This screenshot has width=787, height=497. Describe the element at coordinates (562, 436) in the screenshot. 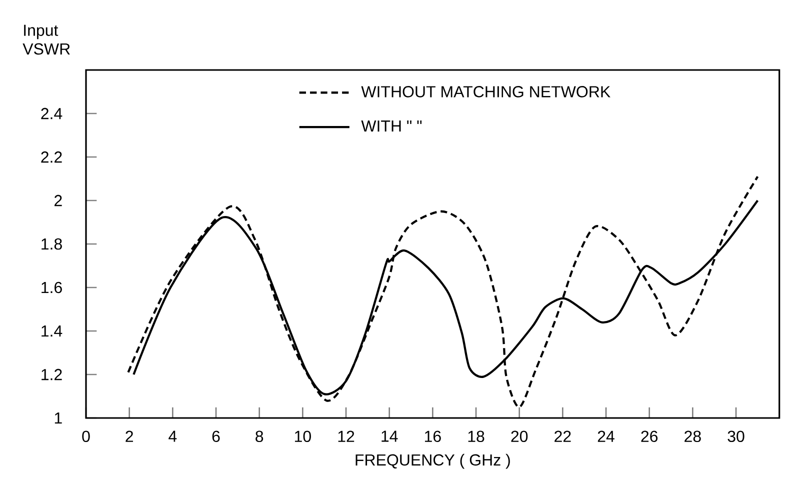

I see `x-tick-label: 22` at that location.